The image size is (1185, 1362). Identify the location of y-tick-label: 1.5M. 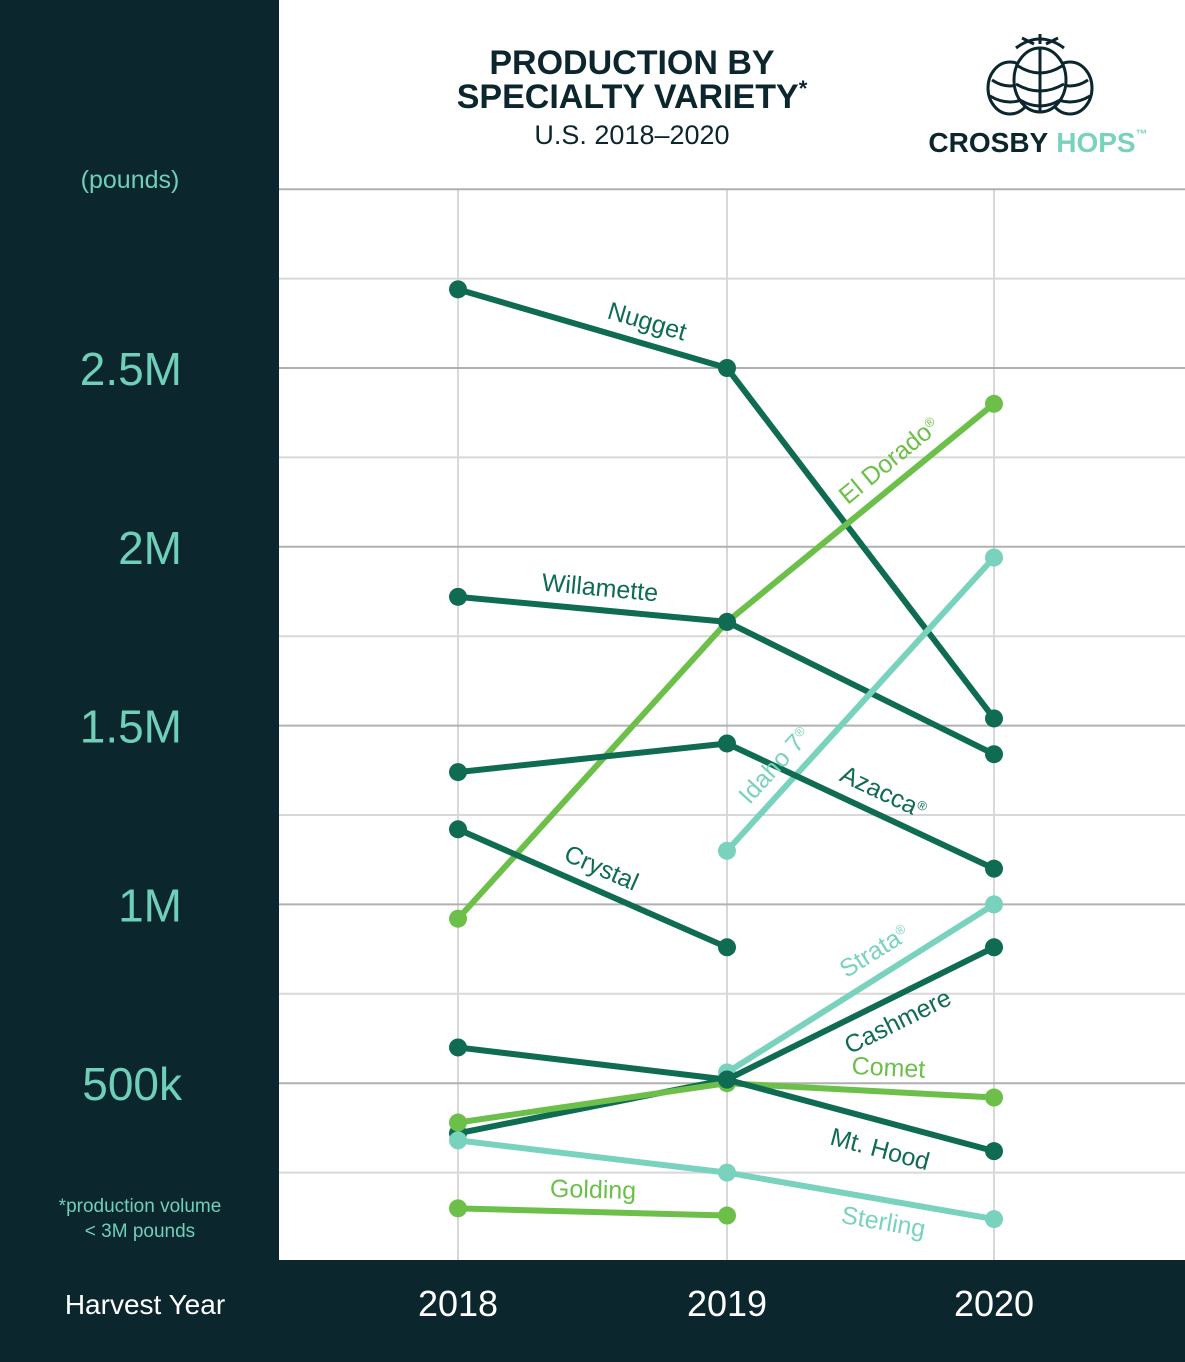
(131, 727).